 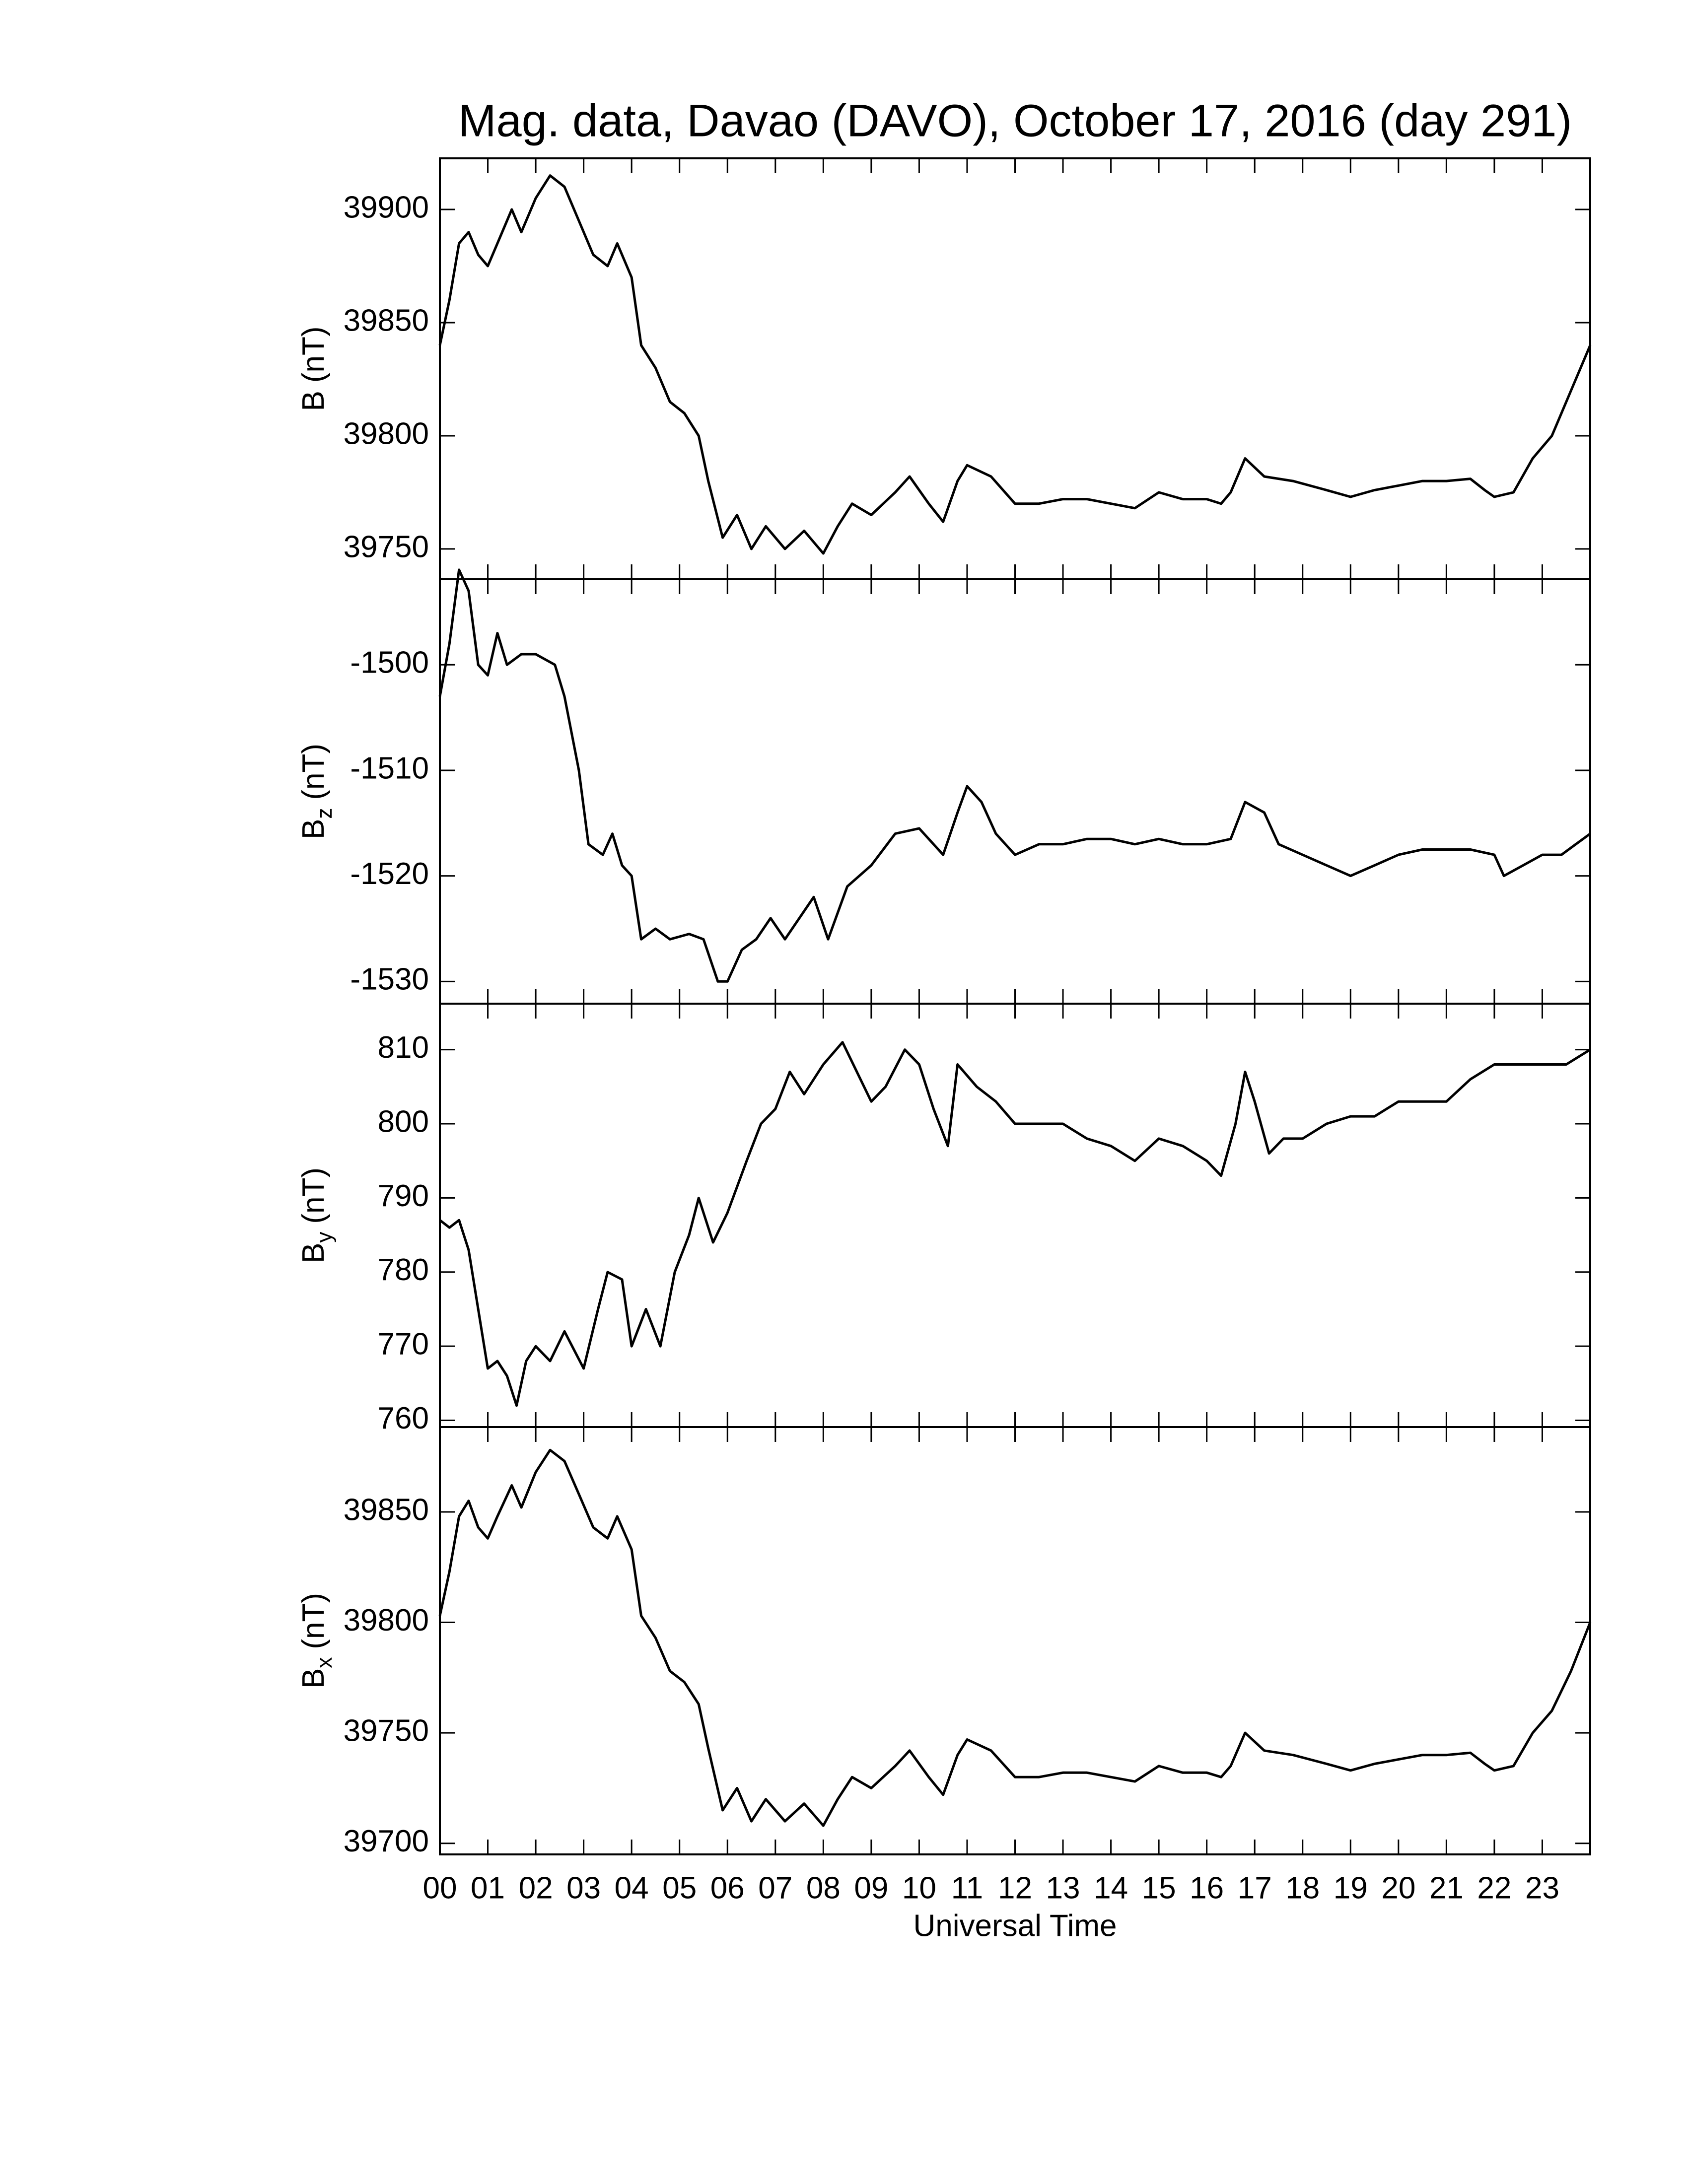 What do you see at coordinates (386, 1841) in the screenshot?
I see `y-tick-label: 39700` at bounding box center [386, 1841].